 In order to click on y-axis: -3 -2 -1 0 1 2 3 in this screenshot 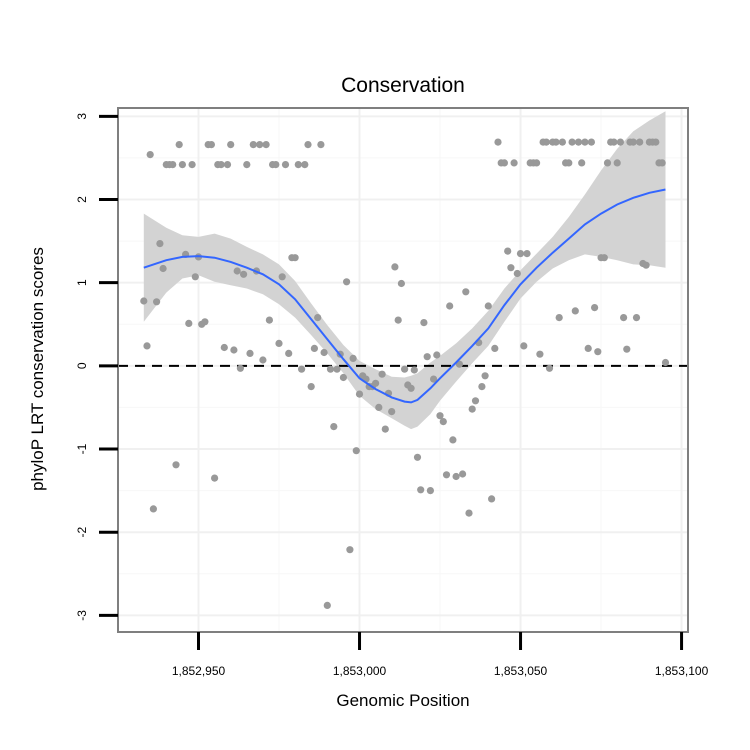, I will do `click(96, 367)`.